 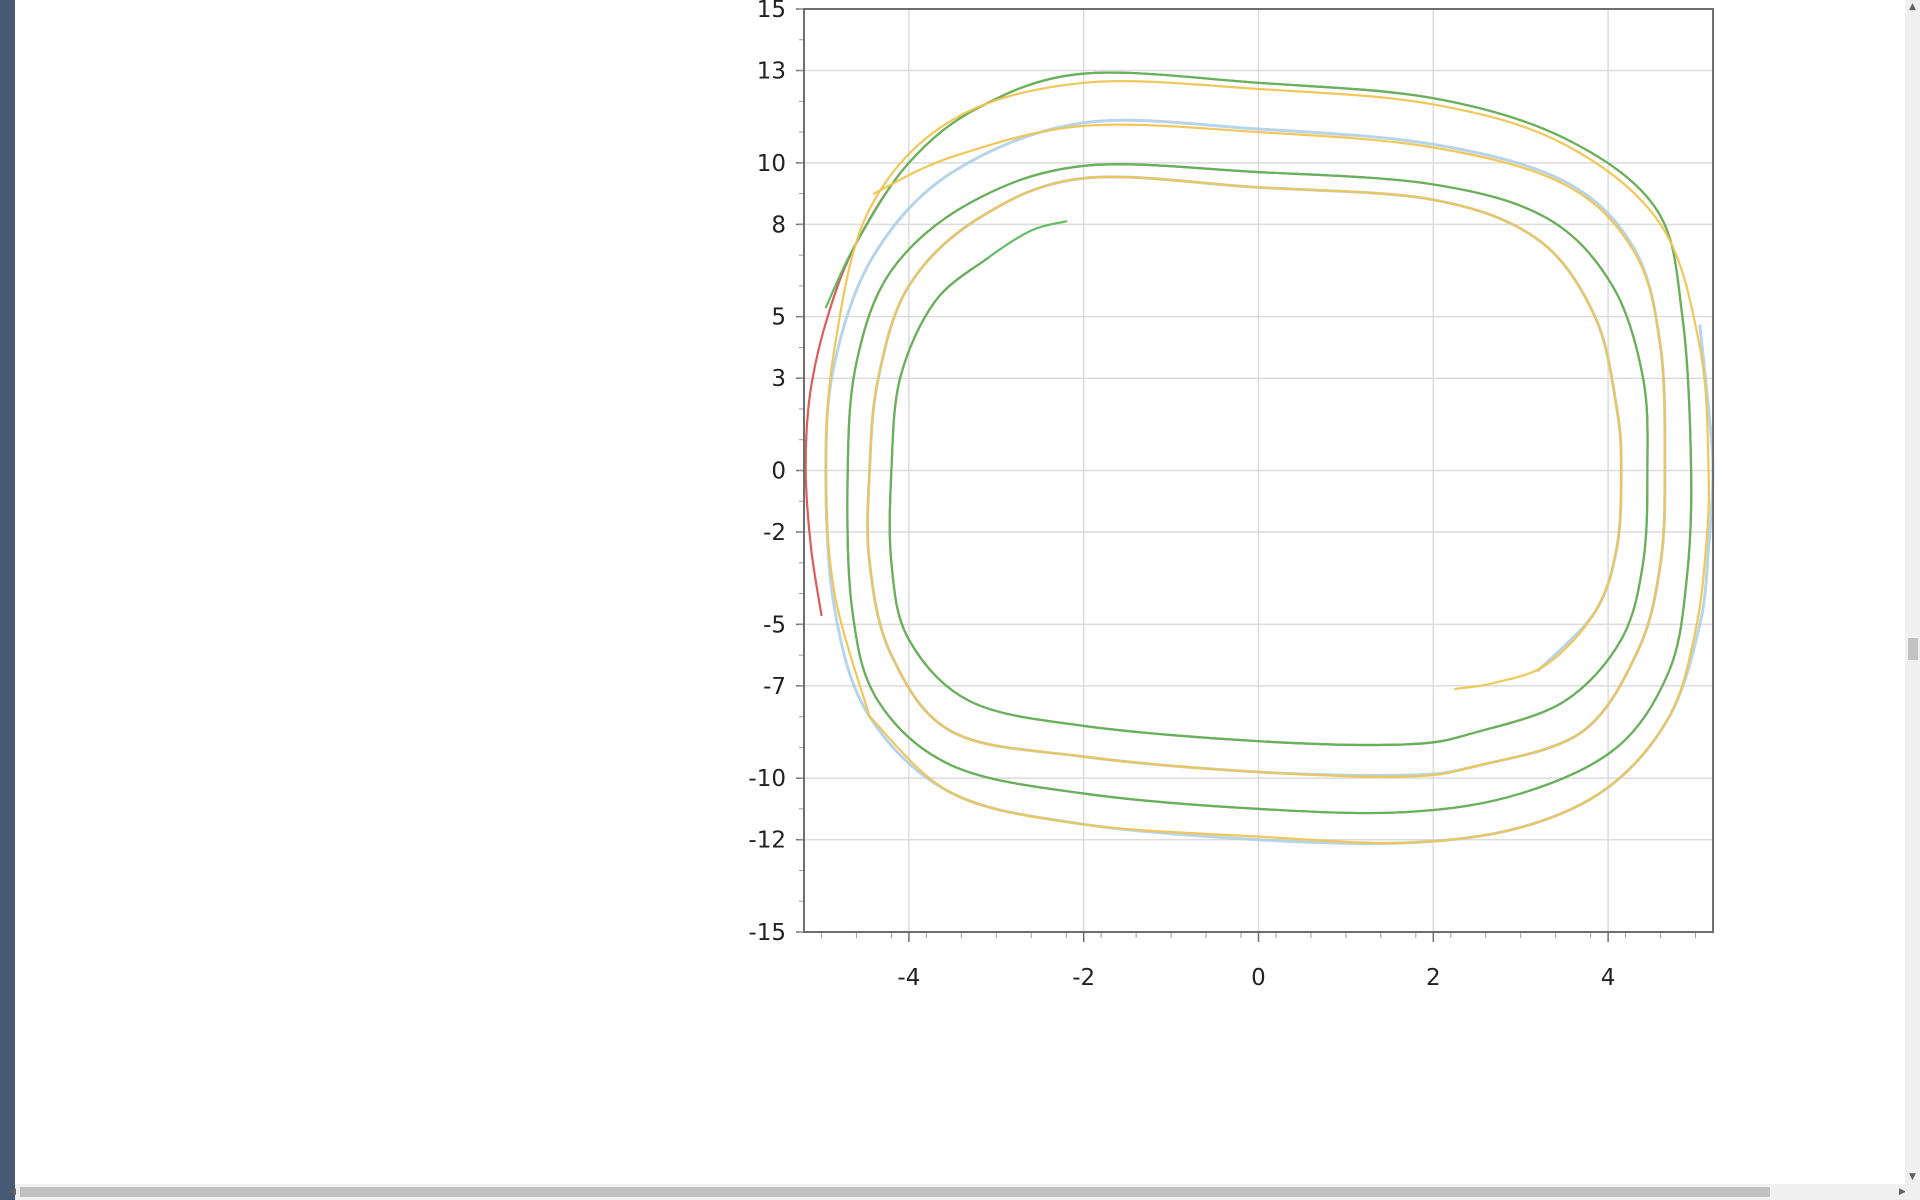 What do you see at coordinates (1912, 1177) in the screenshot?
I see `scroll-down-arrow: ▼` at bounding box center [1912, 1177].